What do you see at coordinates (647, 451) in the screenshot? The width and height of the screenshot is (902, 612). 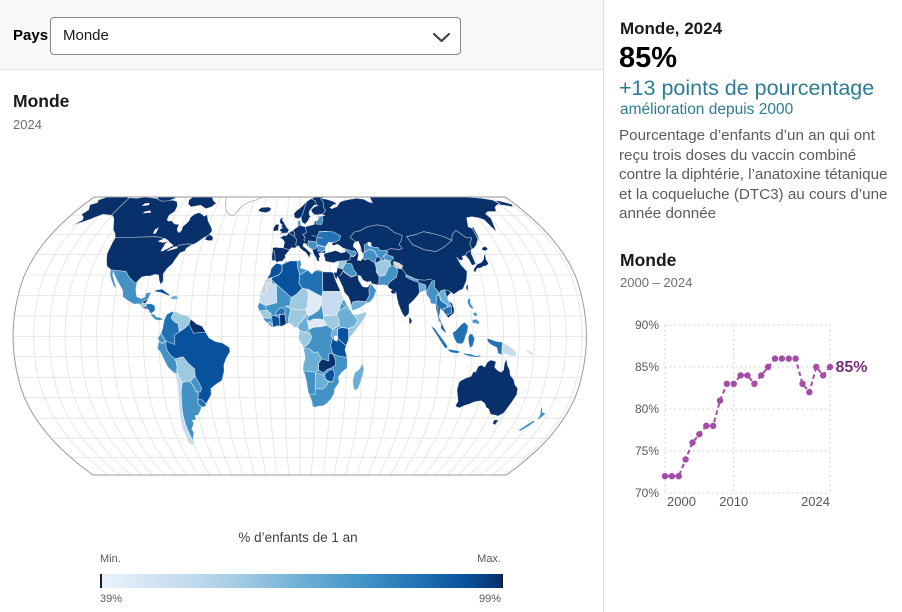 I see `svg-text: 75%` at bounding box center [647, 451].